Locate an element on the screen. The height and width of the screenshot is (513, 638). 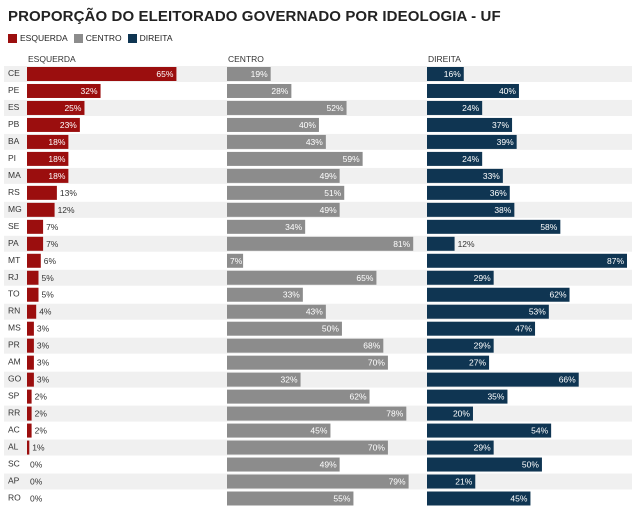
legend: ESQUERDA CENTRO DIREITA is located at coordinates (93, 38).